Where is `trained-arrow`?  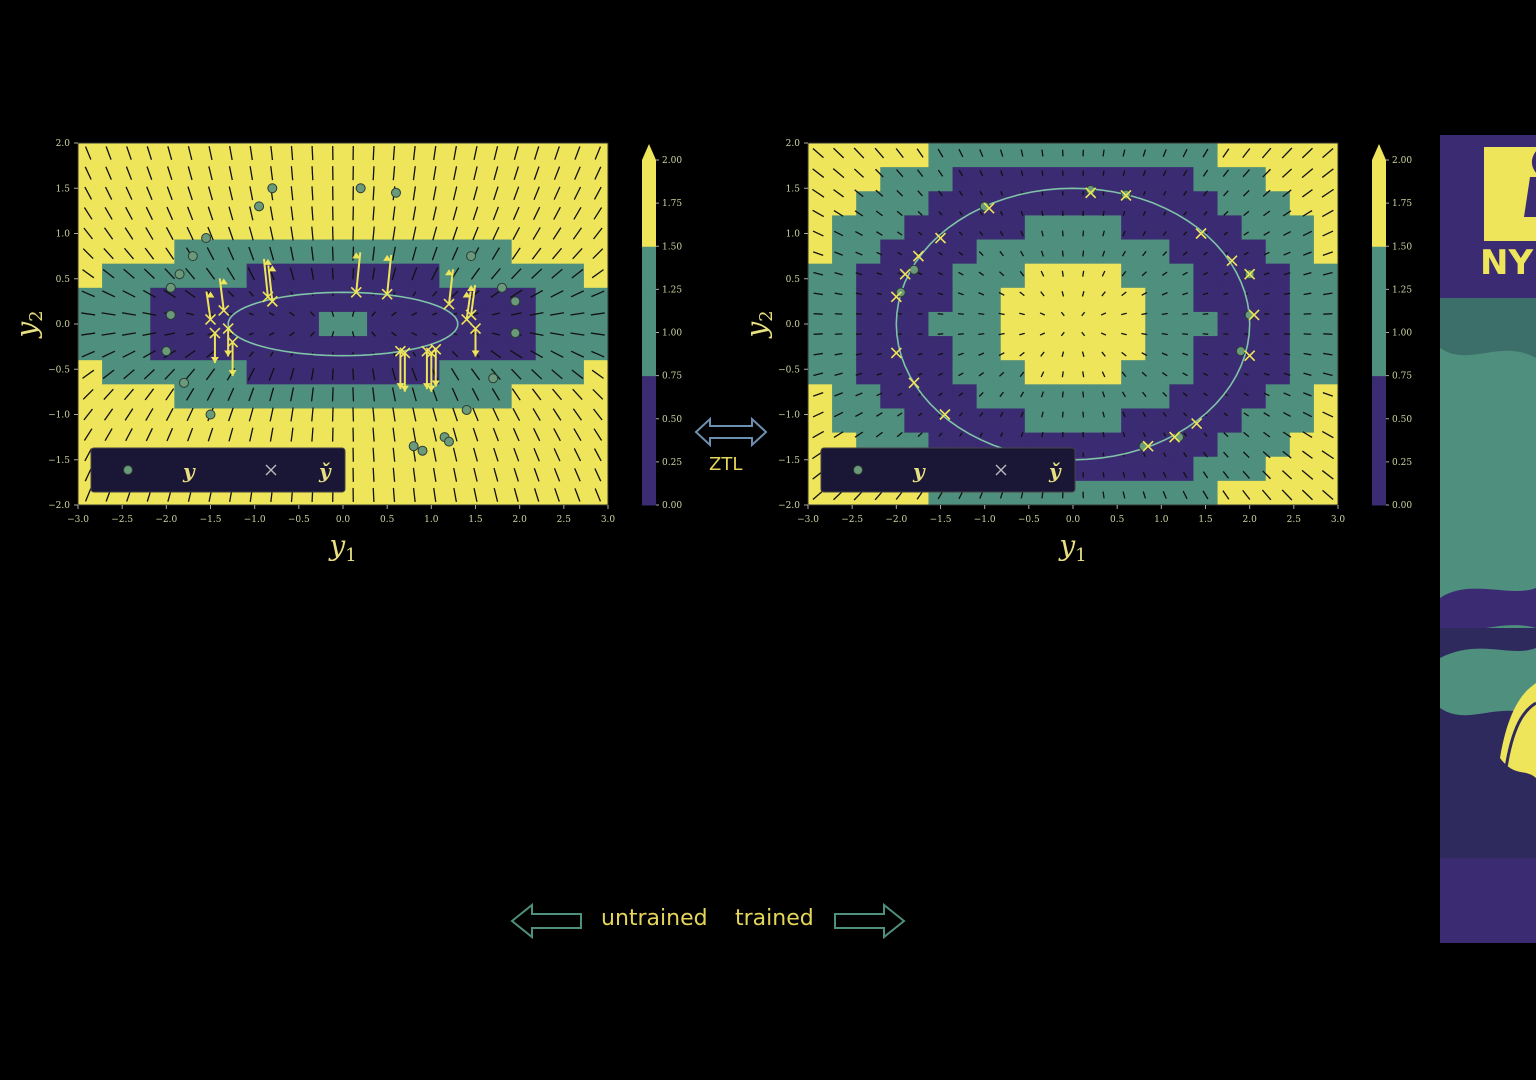
trained-arrow is located at coordinates (869, 921).